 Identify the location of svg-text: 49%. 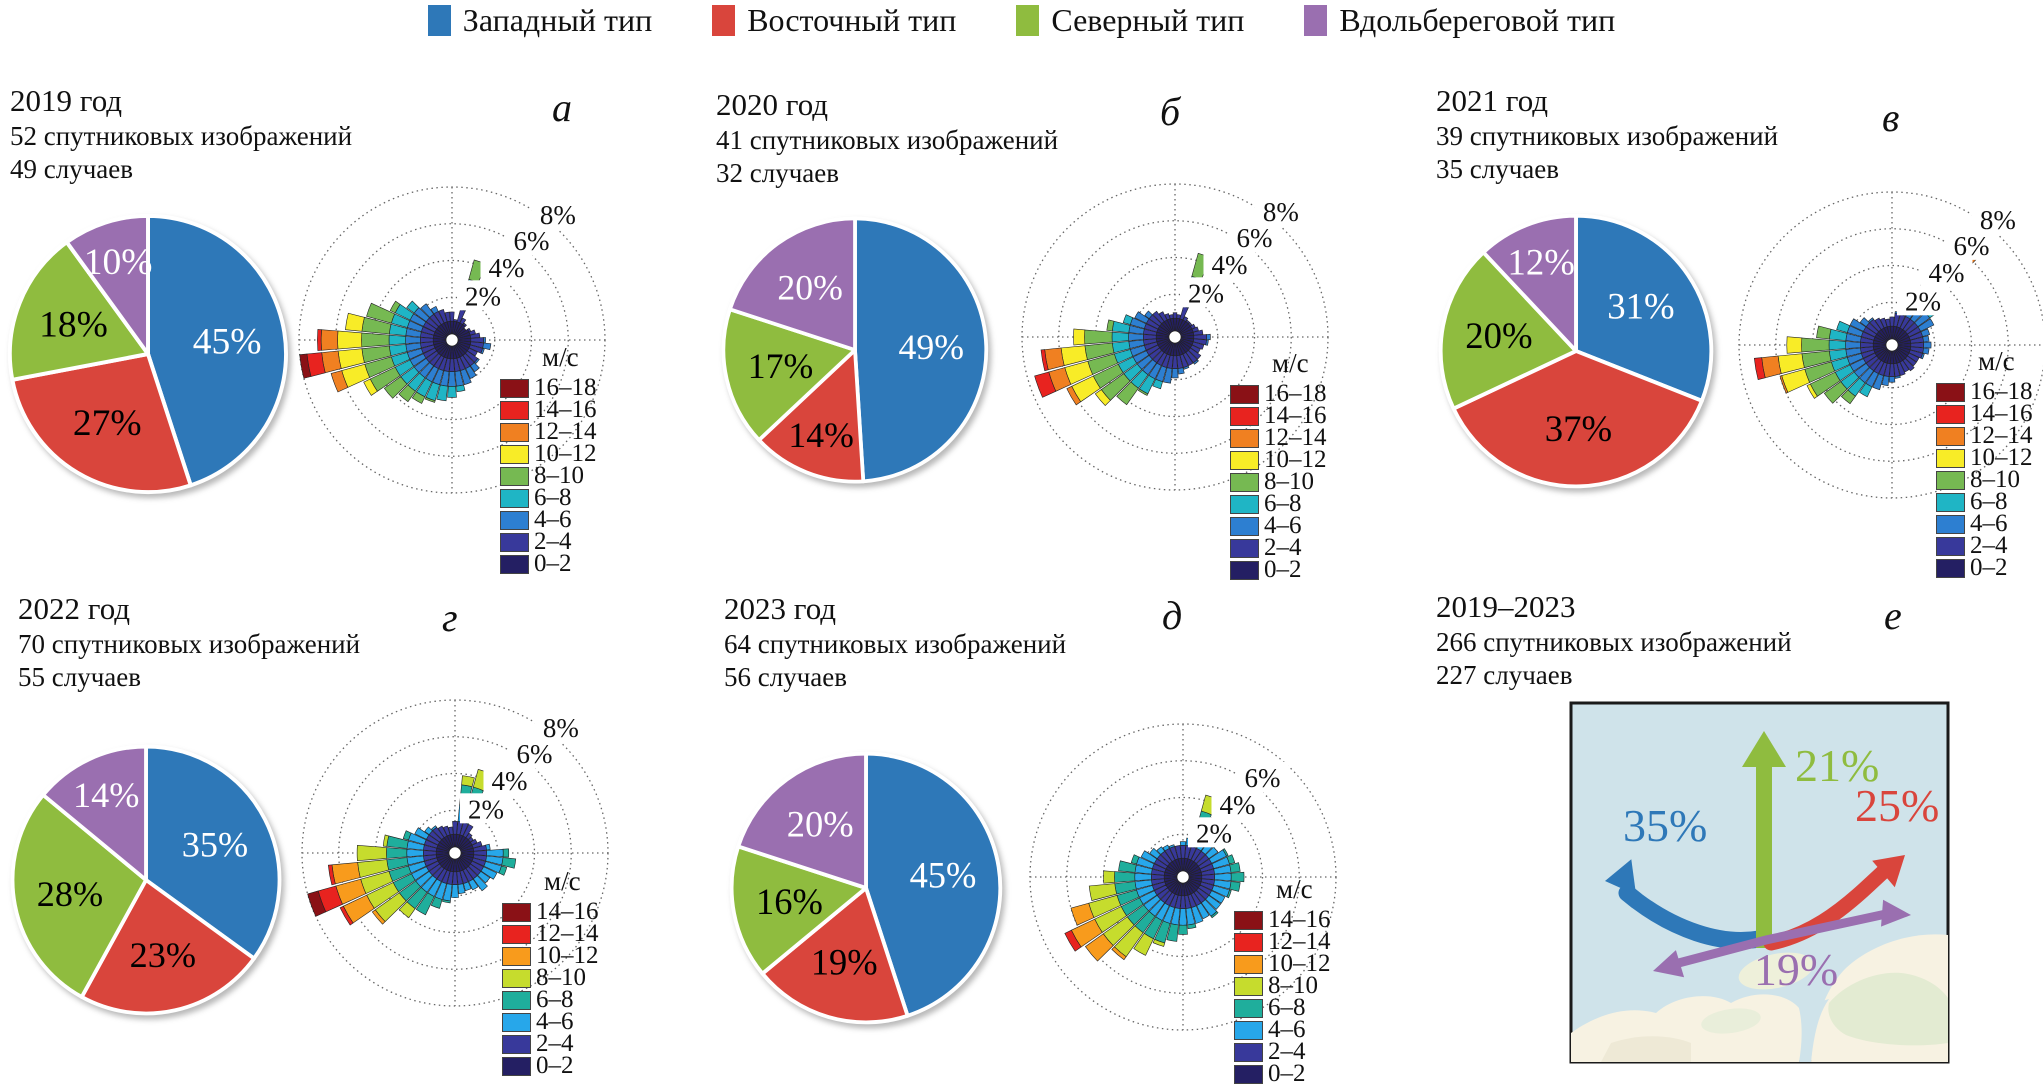
(931, 347).